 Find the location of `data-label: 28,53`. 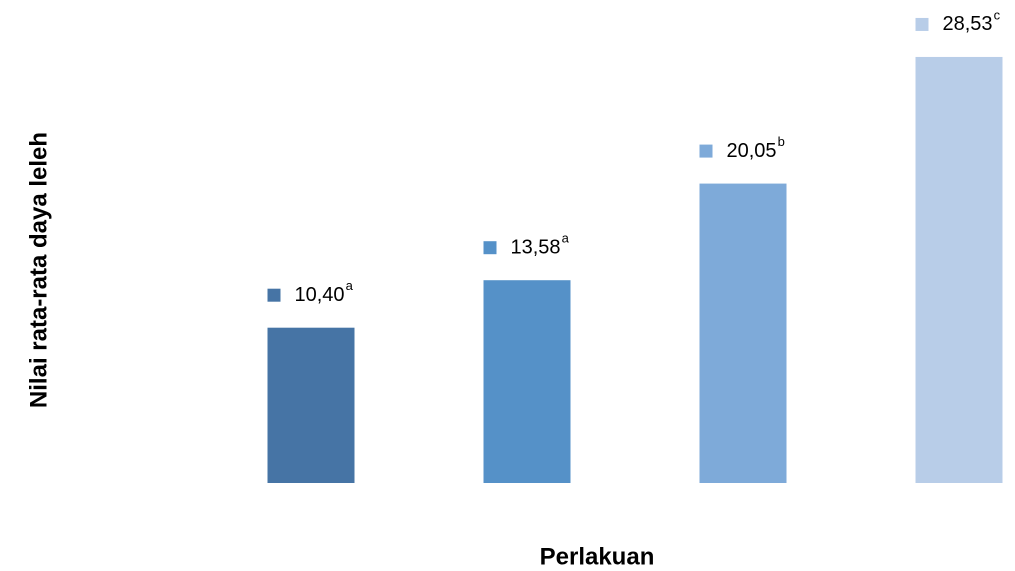

data-label: 28,53 is located at coordinates (968, 24).